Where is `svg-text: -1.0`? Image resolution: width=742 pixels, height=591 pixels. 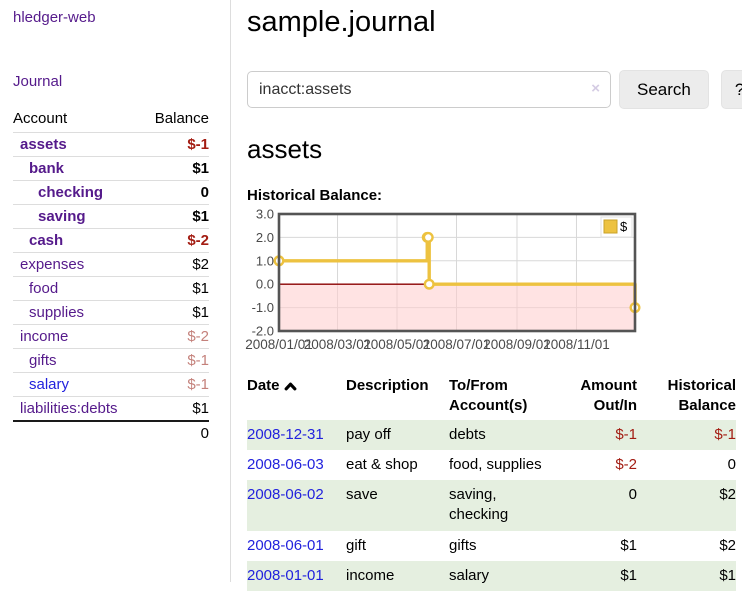
svg-text: -1.0 is located at coordinates (263, 307).